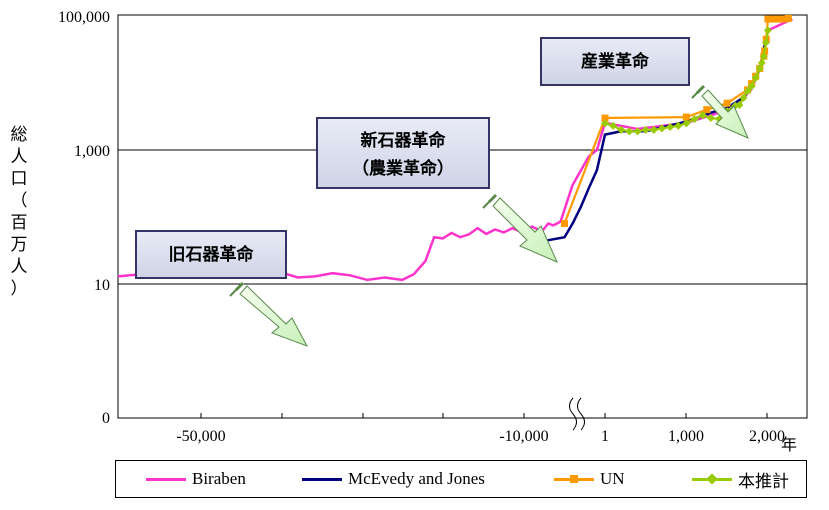 This screenshot has height=510, width=829. I want to click on y-axis-label-char: 総, so click(19, 135).